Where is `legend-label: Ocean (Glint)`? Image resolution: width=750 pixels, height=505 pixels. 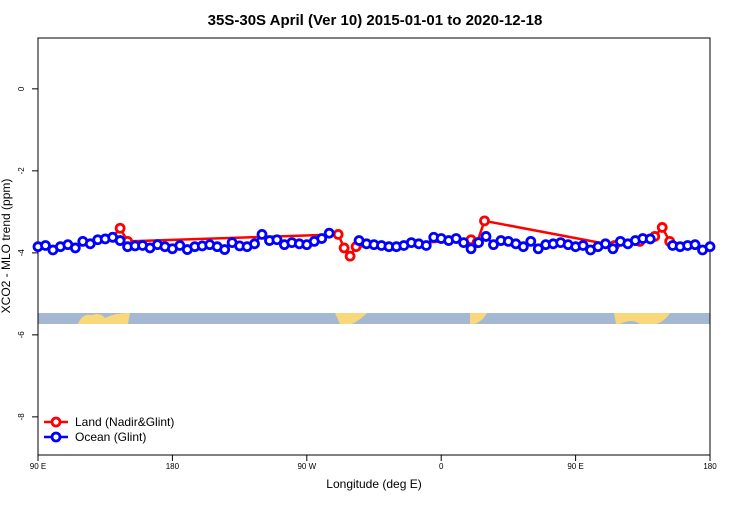
legend-label: Ocean (Glint) is located at coordinates (110, 437).